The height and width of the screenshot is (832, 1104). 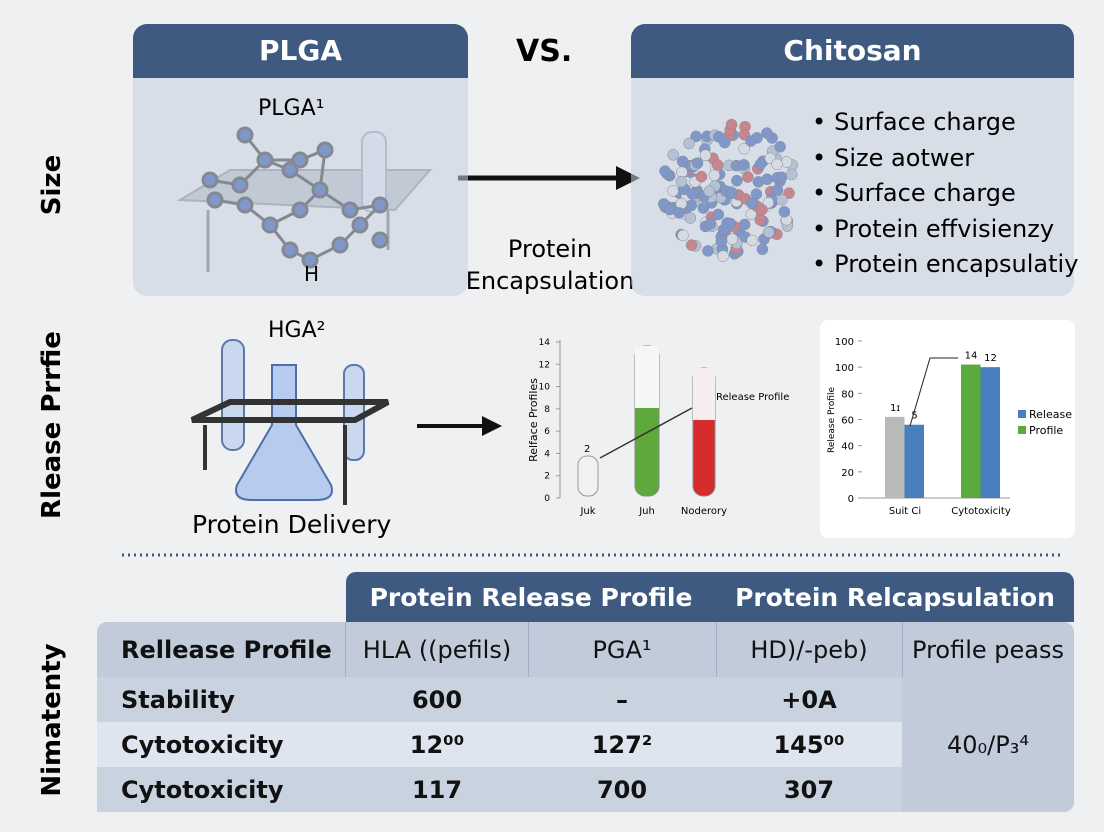 What do you see at coordinates (1046, 430) in the screenshot?
I see `legend-label: Profile` at bounding box center [1046, 430].